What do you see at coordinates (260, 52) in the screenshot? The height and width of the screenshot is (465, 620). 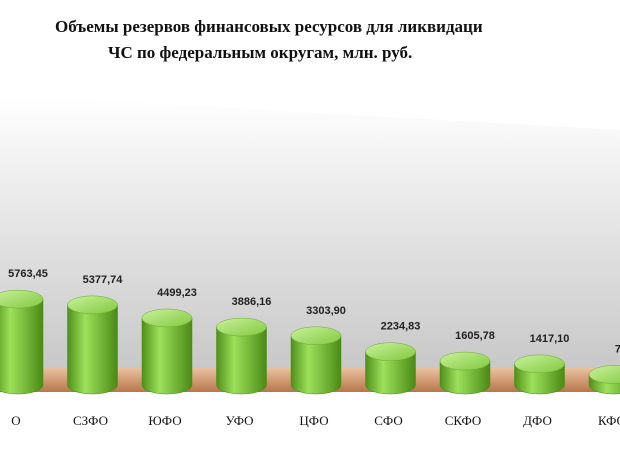 I see `chart-title: ЧС по федеральным округам, млн. руб.` at bounding box center [260, 52].